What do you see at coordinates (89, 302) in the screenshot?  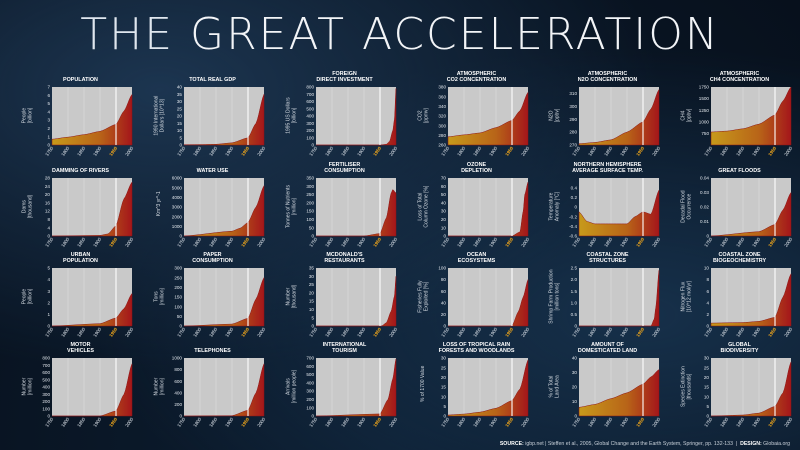 I see `chart-plot: 0 1 2 3 4 5 1750 1800 1850 1900 1950 2000` at bounding box center [89, 302].